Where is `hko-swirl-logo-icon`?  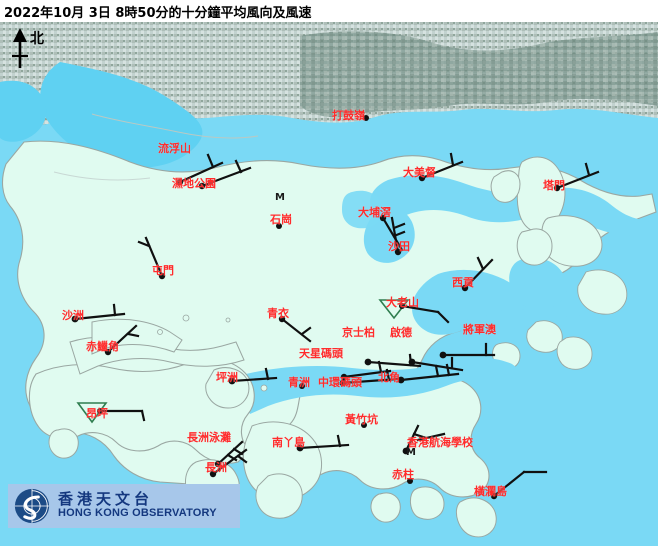
hko-swirl-logo-icon is located at coordinates (32, 506).